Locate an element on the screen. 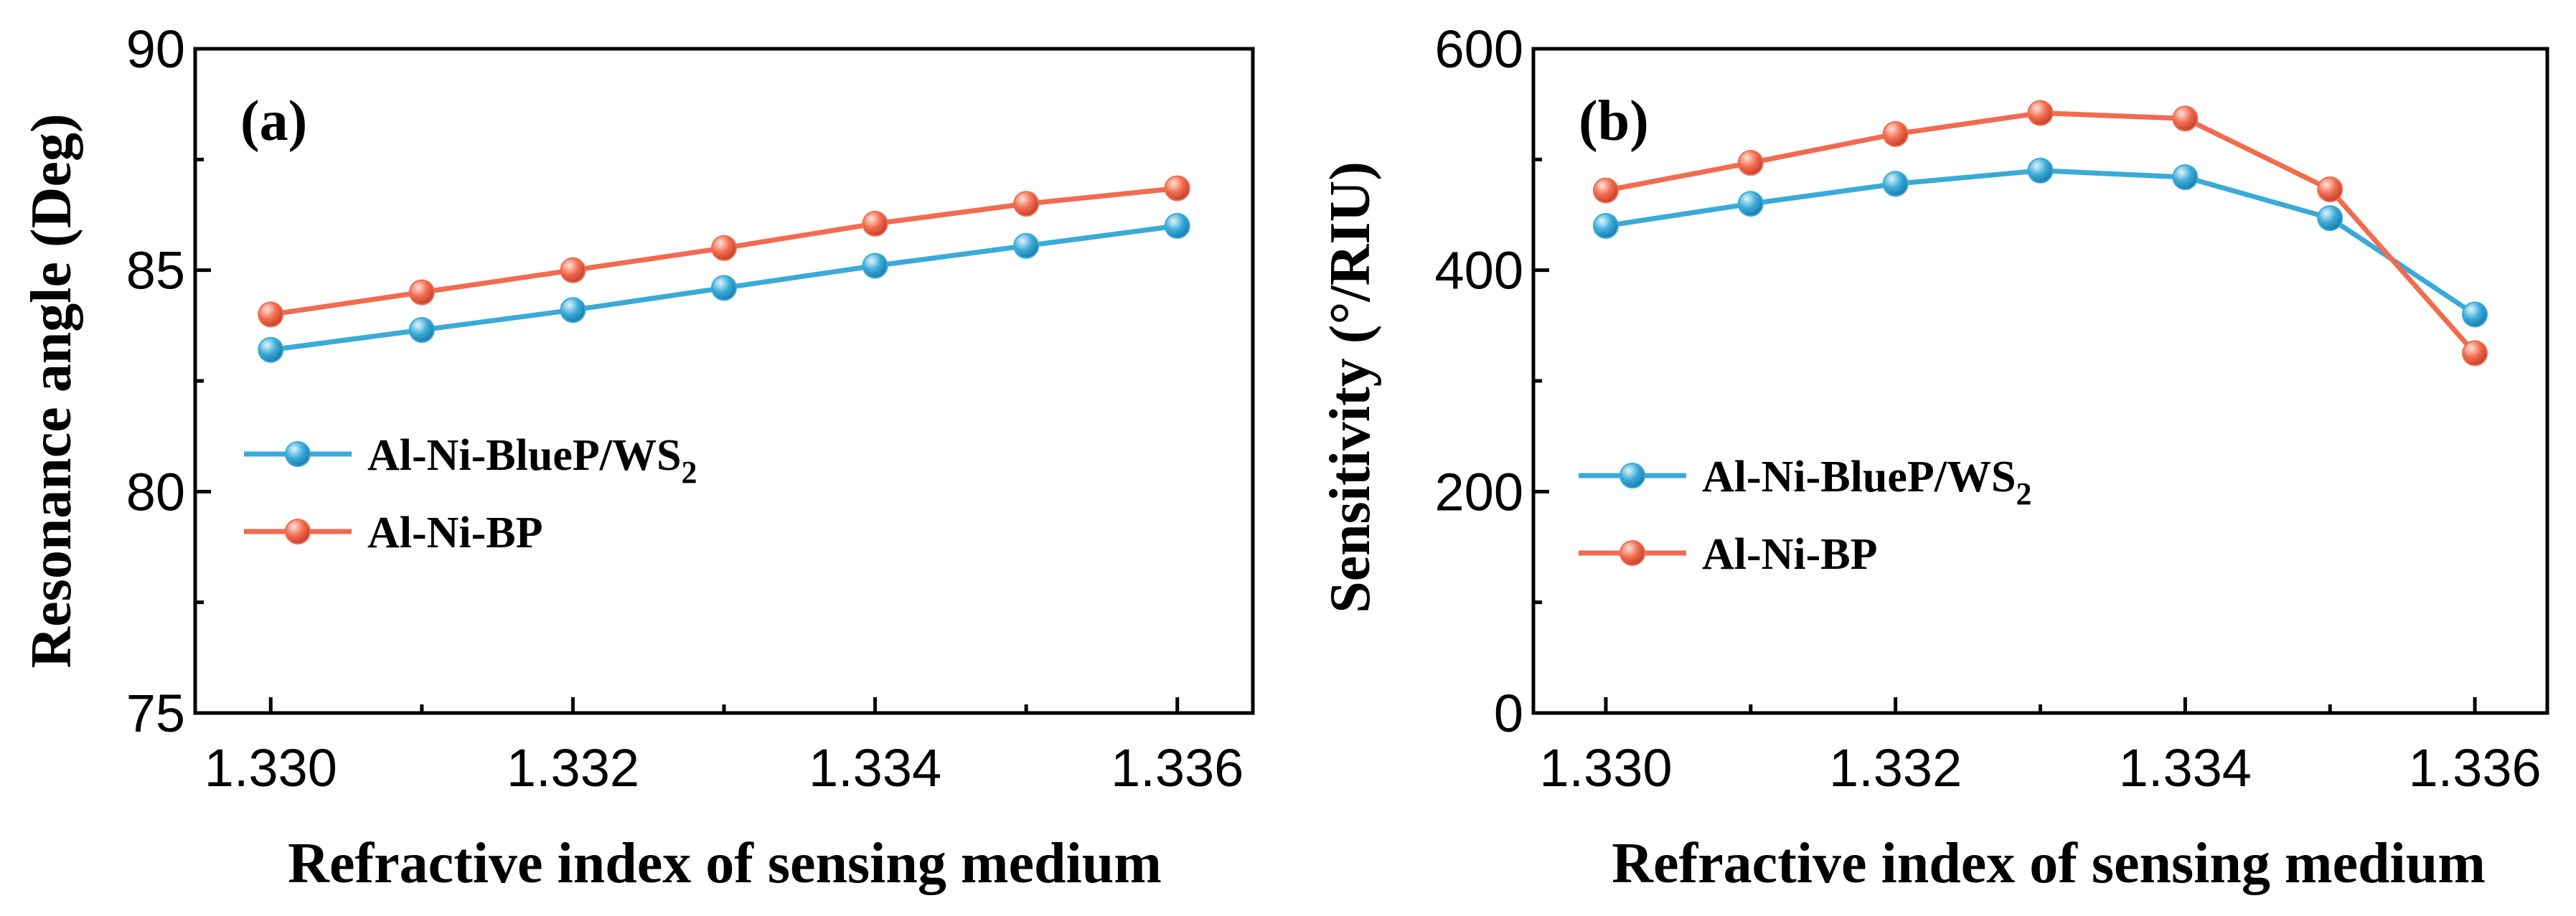 This screenshot has width=2576, height=916. legend-b: Al-Ni-BlueP/WS2 Al-Ni-BP is located at coordinates (1805, 516).